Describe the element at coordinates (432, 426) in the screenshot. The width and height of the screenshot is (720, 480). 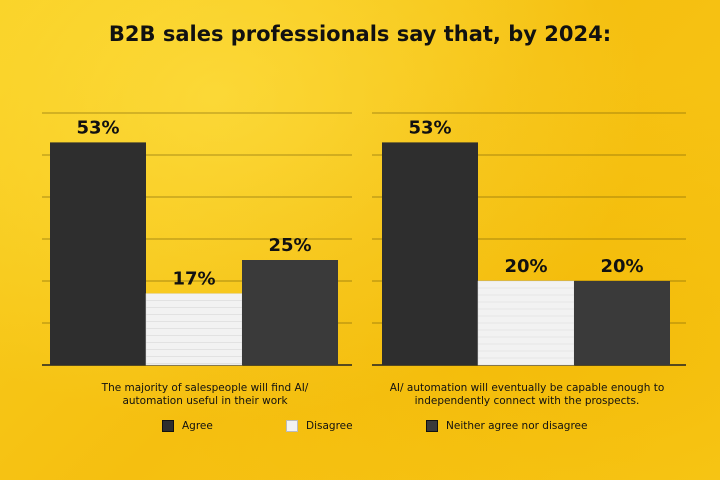
I see `legend-swatch-neither` at that location.